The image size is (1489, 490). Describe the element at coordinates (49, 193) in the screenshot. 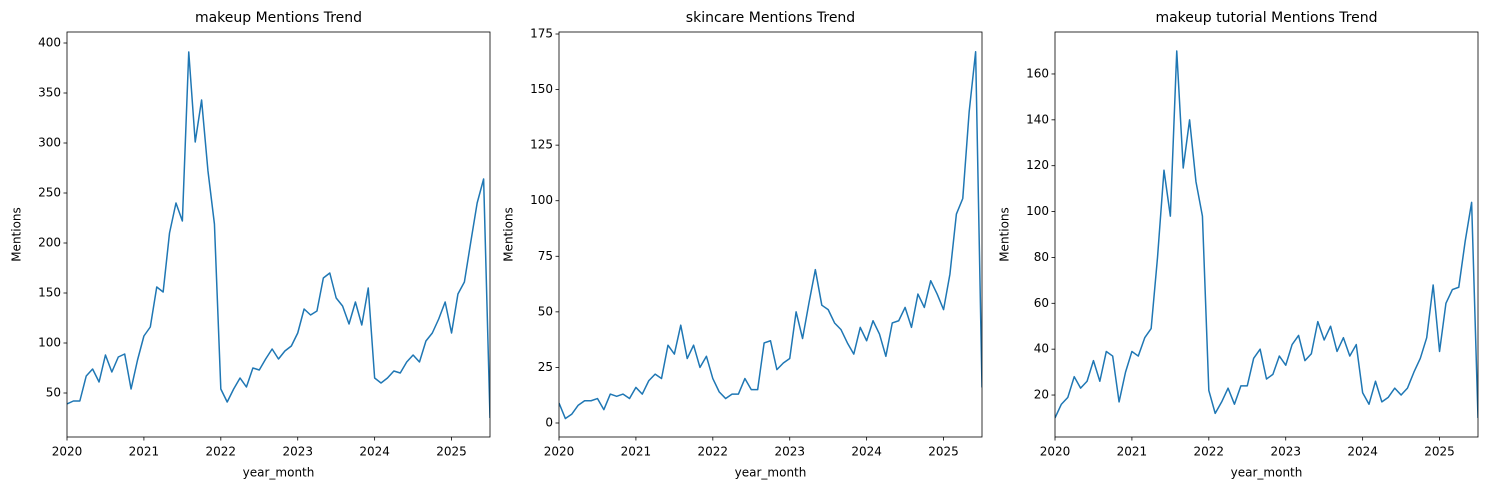

I see `y-tick-label: 250` at that location.